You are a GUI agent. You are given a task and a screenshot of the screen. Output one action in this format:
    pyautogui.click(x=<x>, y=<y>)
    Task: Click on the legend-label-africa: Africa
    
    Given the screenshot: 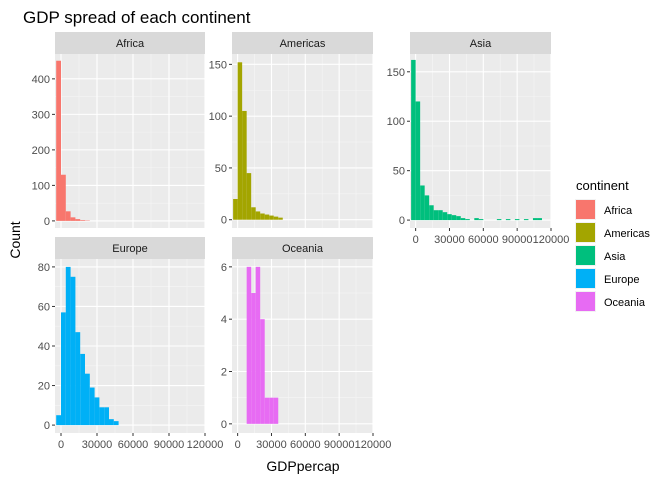 What is the action you would take?
    pyautogui.click(x=618, y=211)
    